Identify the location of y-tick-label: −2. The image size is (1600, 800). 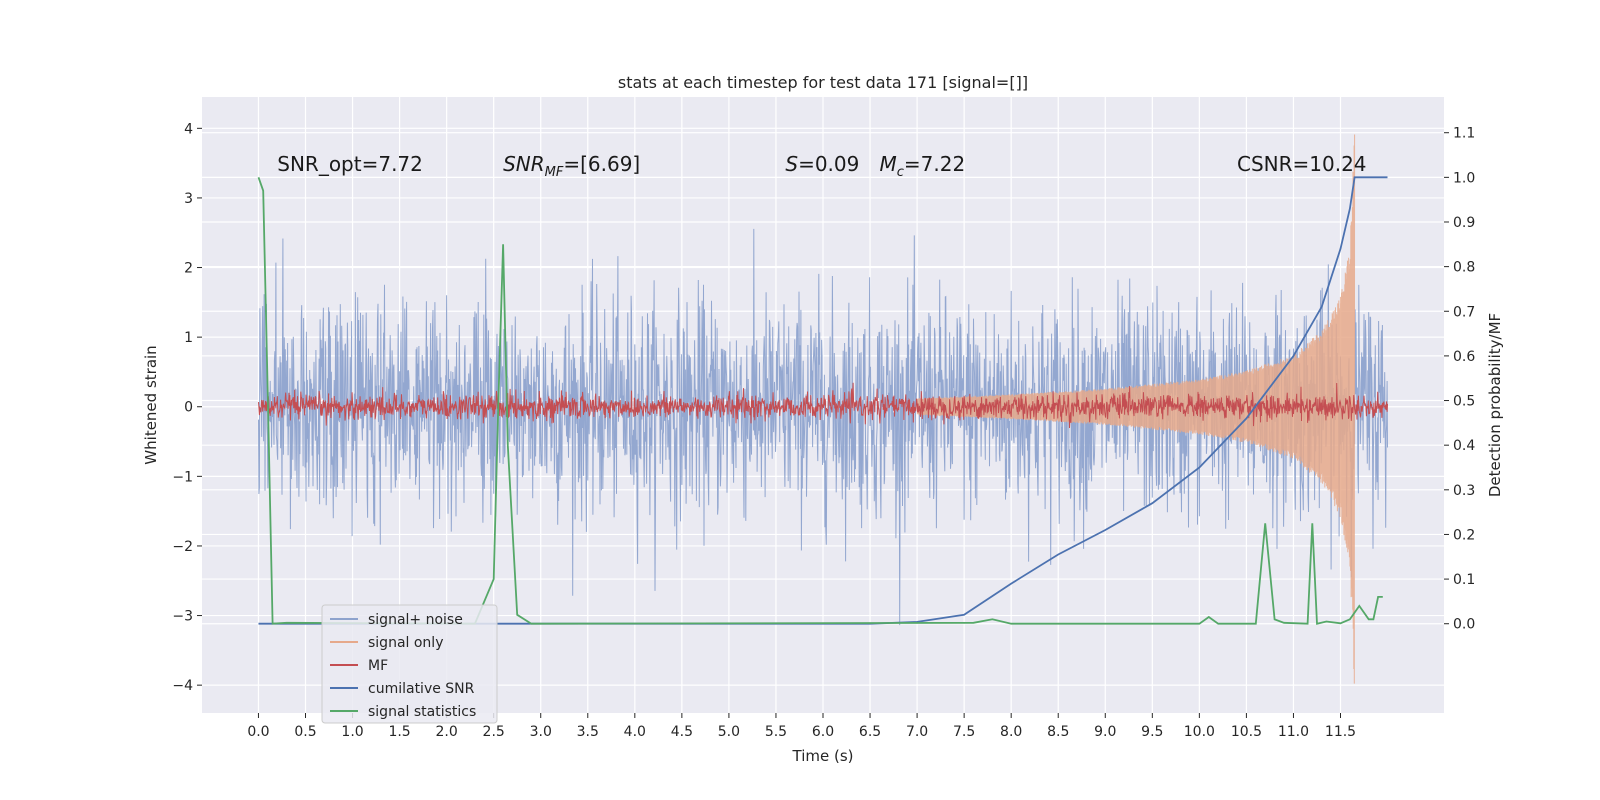
(182, 547).